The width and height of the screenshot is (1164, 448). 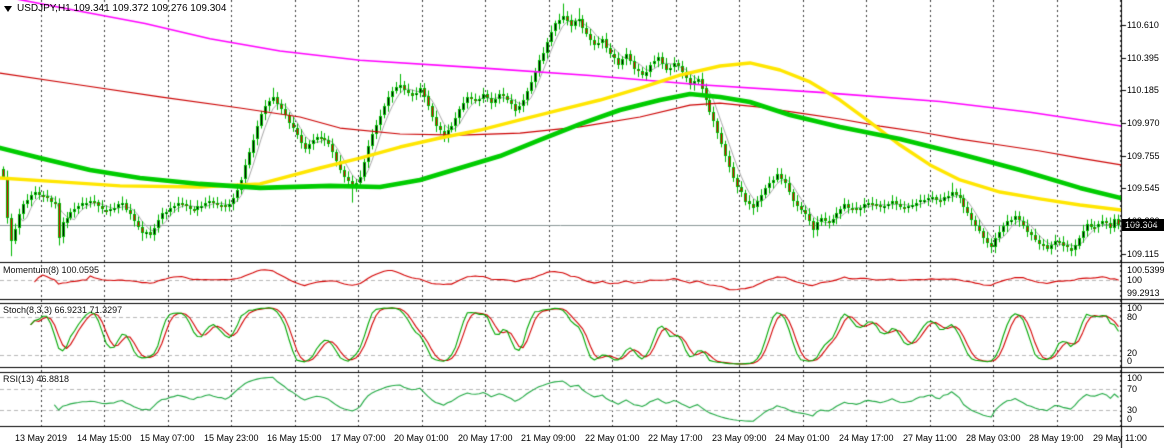 What do you see at coordinates (802, 438) in the screenshot?
I see `time-tick-label: 24 May 01:00` at bounding box center [802, 438].